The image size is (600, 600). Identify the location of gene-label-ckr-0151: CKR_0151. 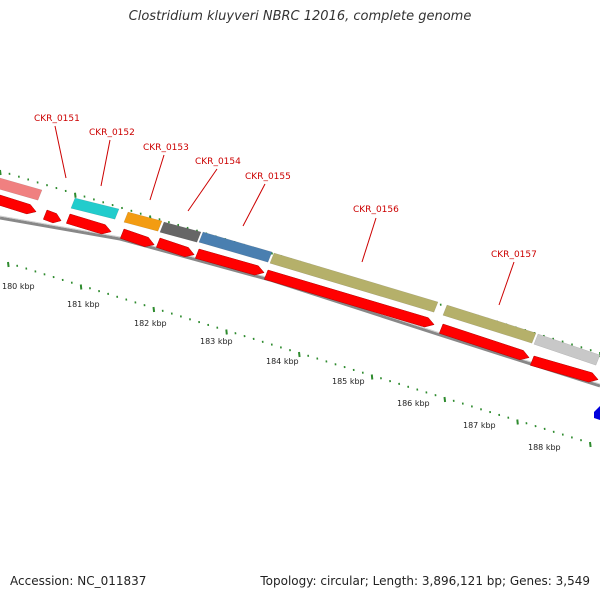
(57, 119).